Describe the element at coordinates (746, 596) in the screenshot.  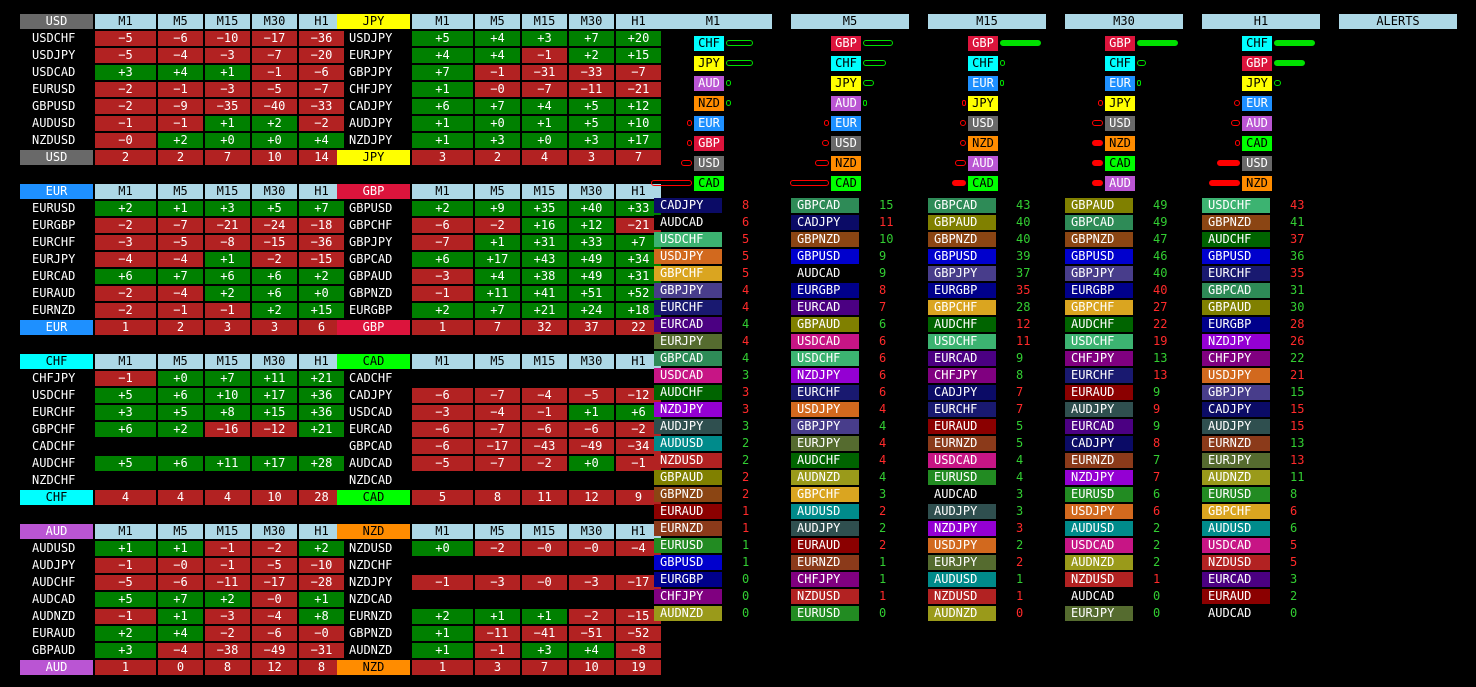
I see `pair-rank-value: 0` at that location.